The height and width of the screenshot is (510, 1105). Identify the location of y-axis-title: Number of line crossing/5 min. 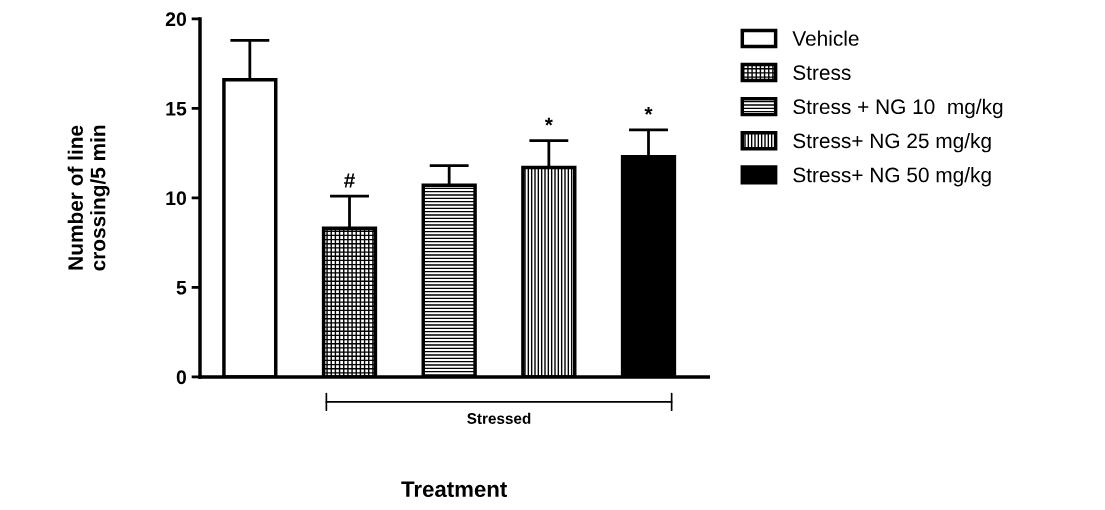
(88, 198).